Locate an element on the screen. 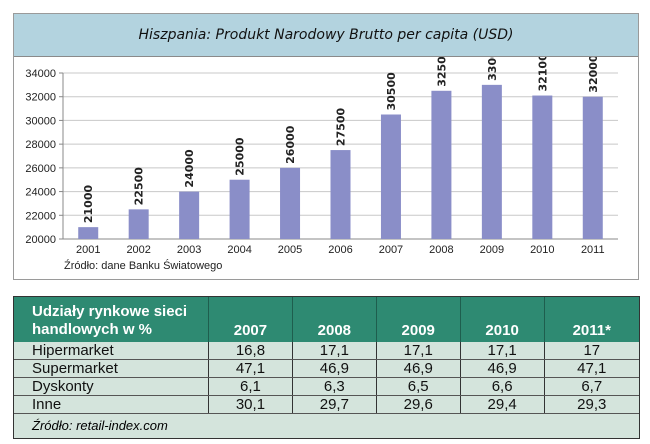 This screenshot has height=444, width=650. cell-value: 6,1 is located at coordinates (250, 386).